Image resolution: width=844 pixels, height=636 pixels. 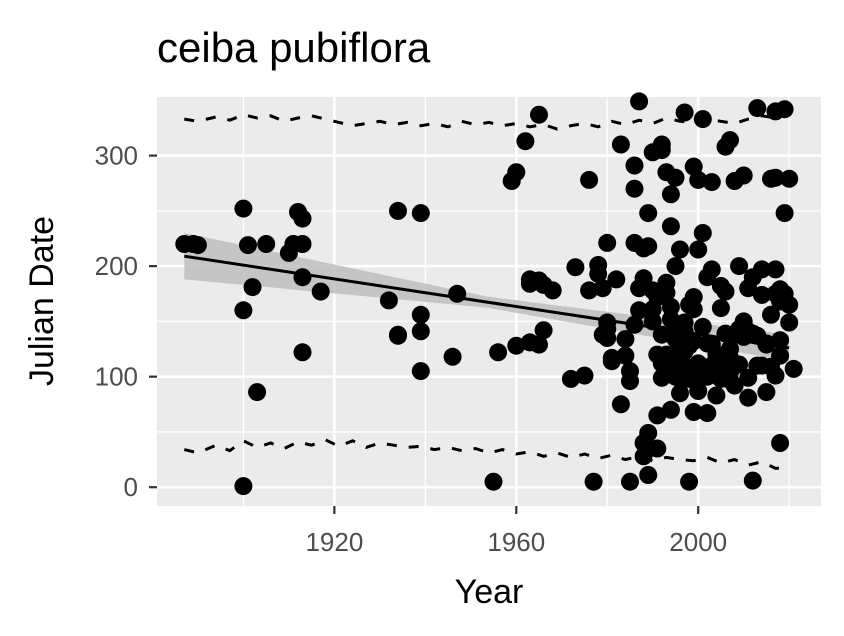 I want to click on y-tick-label: 200, so click(x=116, y=266).